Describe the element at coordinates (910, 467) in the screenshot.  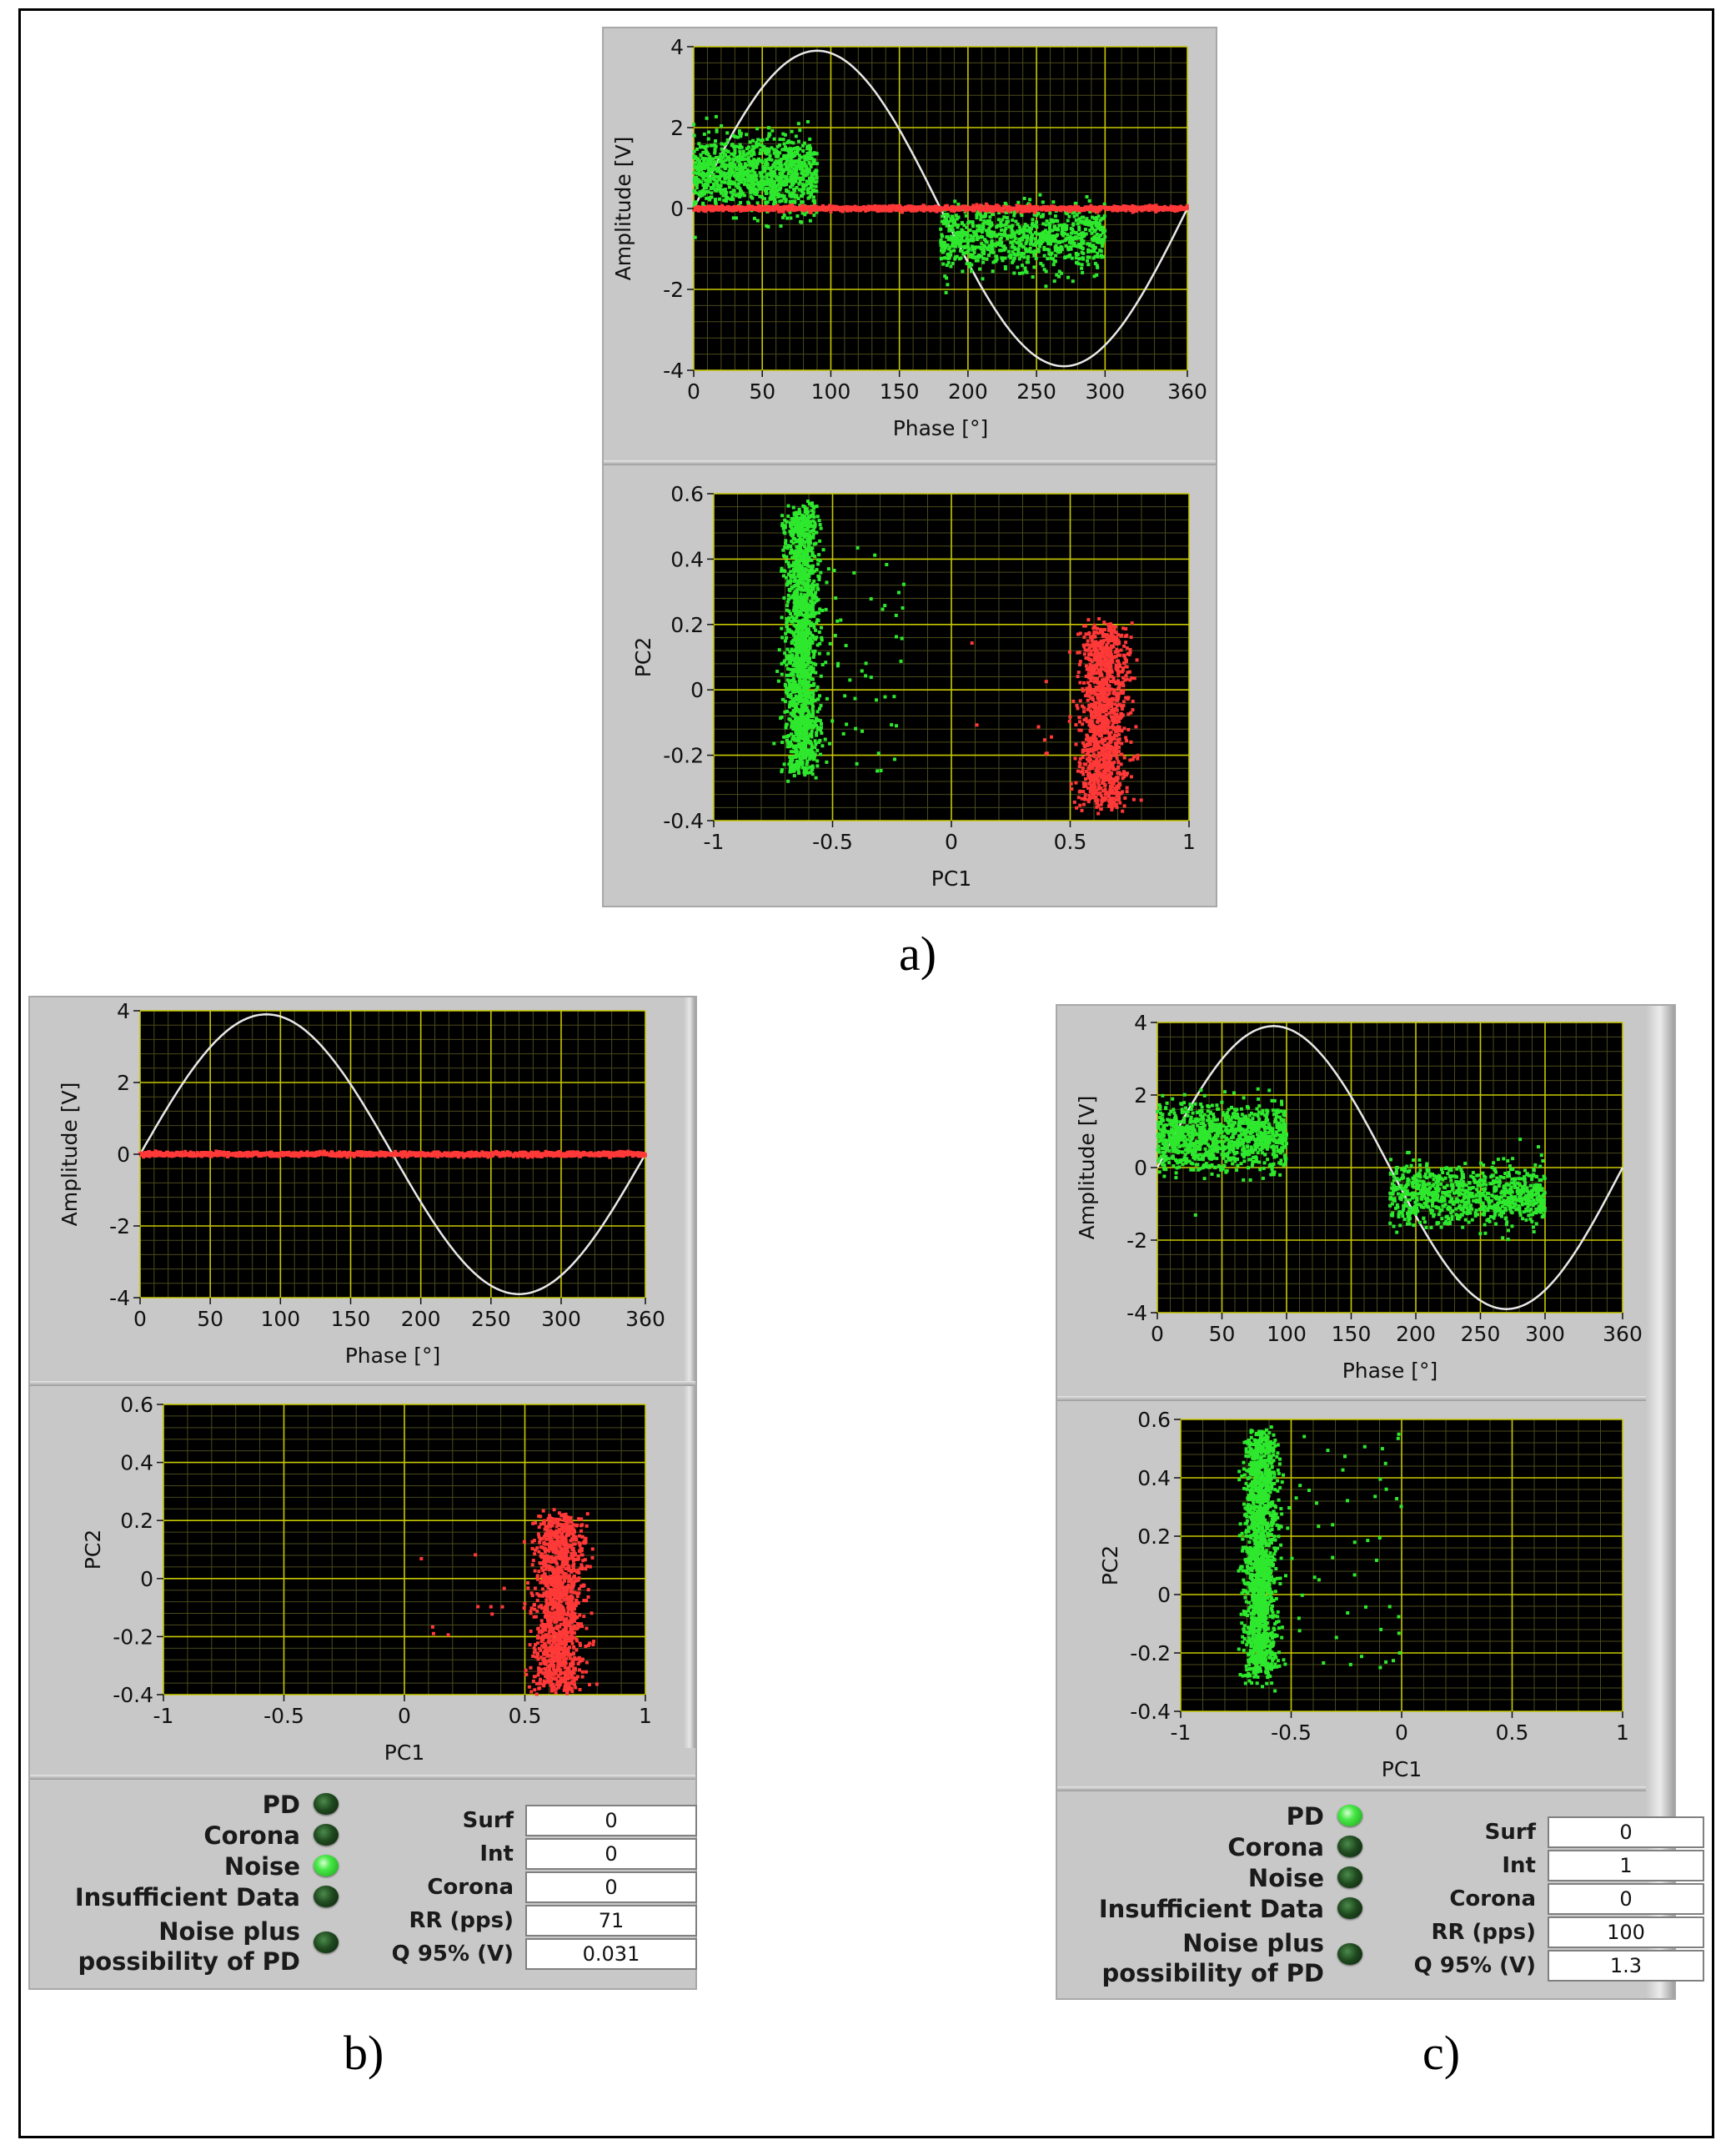
I see `panel-a` at that location.